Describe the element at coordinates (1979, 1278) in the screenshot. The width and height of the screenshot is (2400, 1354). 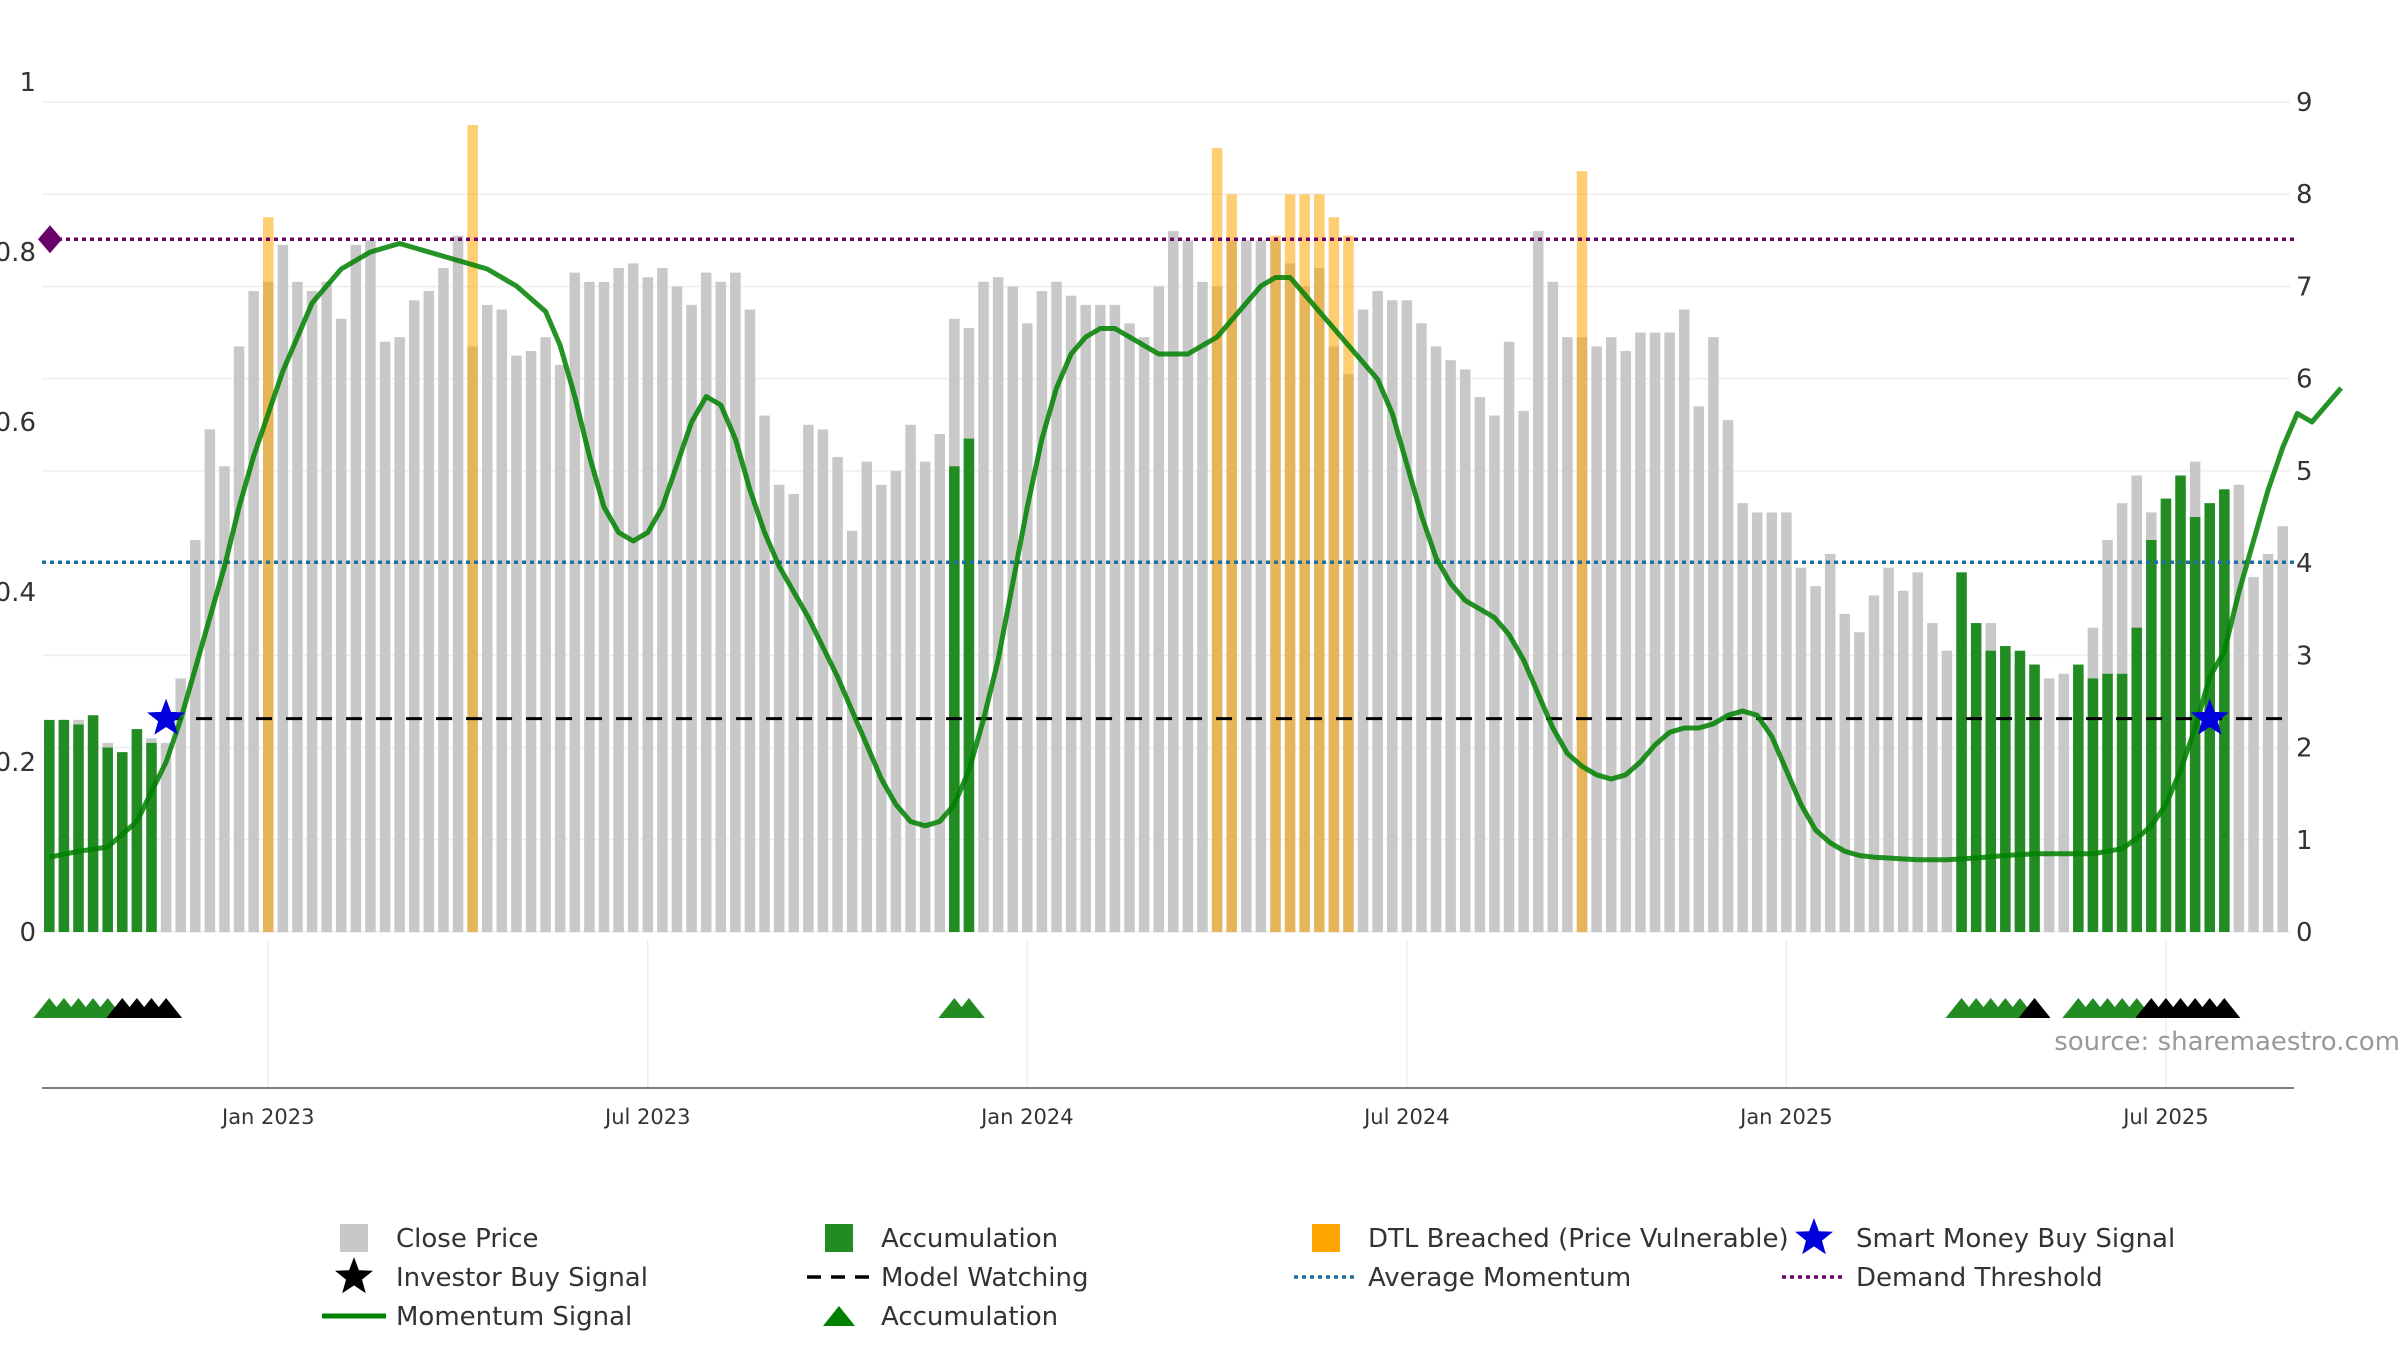
I see `legend-label: Demand Threshold` at that location.